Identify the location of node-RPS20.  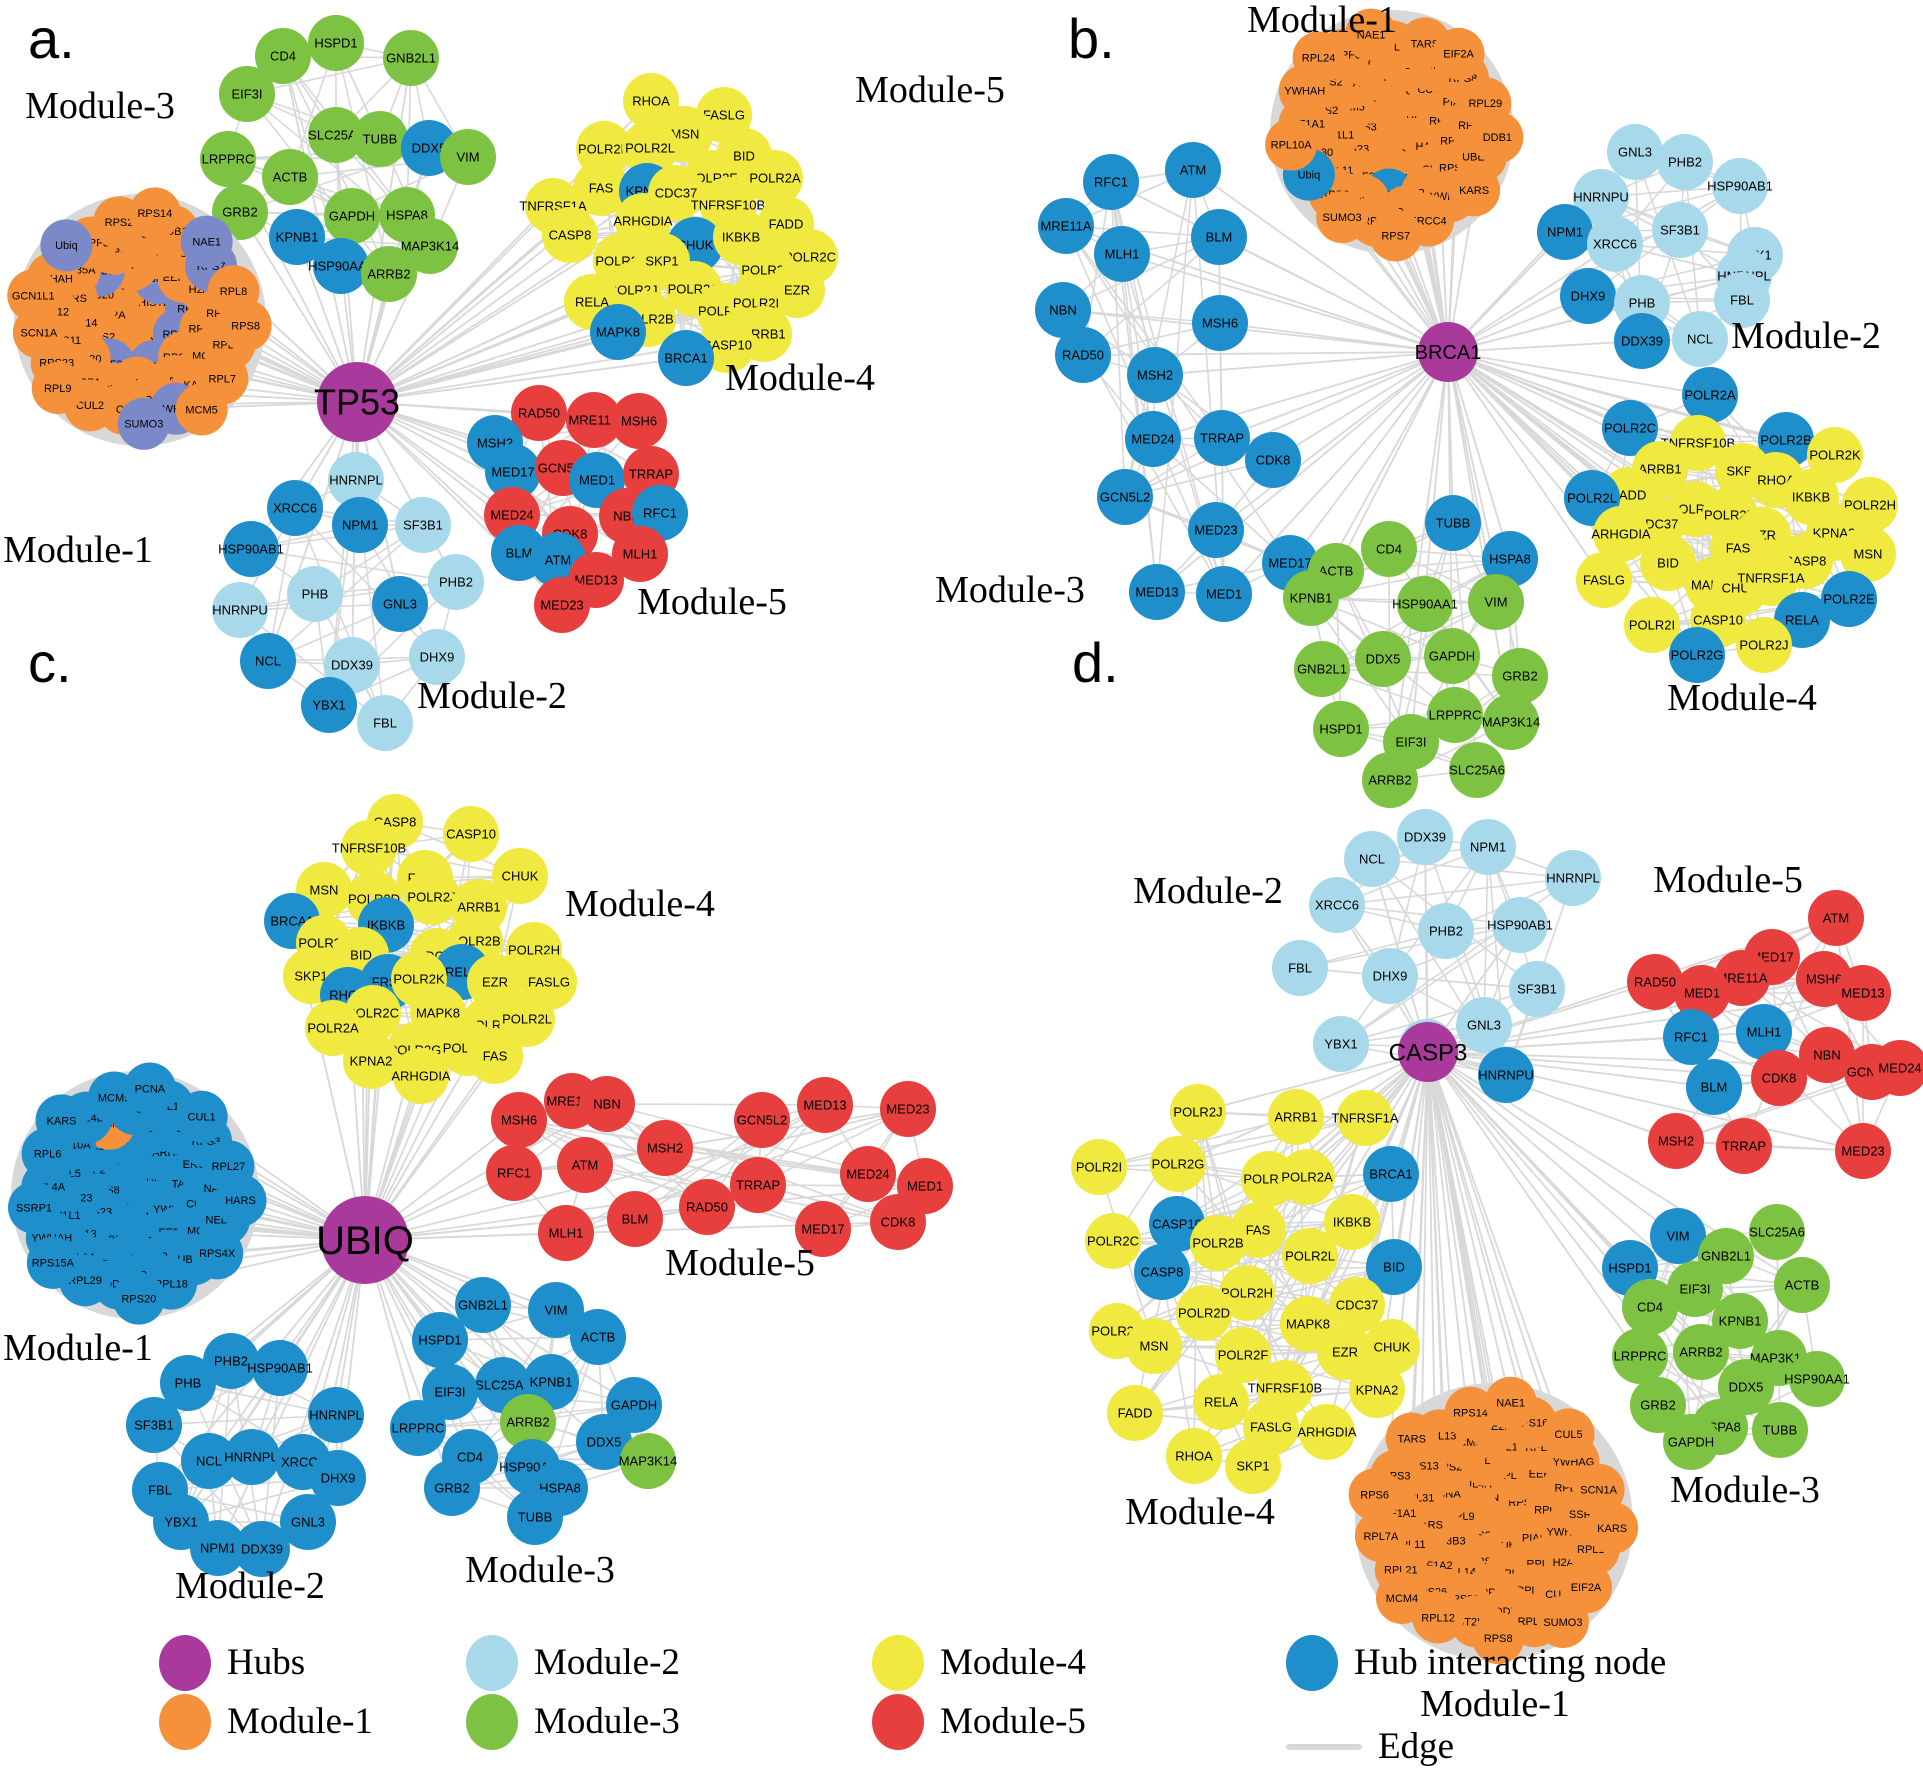
(138, 1298).